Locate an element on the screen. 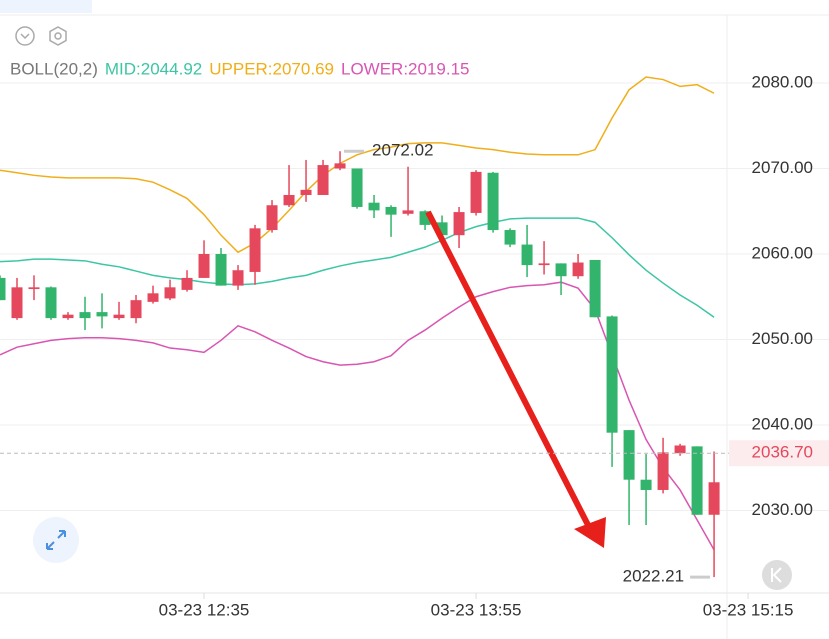  max-label: 2072.02 is located at coordinates (402, 150).